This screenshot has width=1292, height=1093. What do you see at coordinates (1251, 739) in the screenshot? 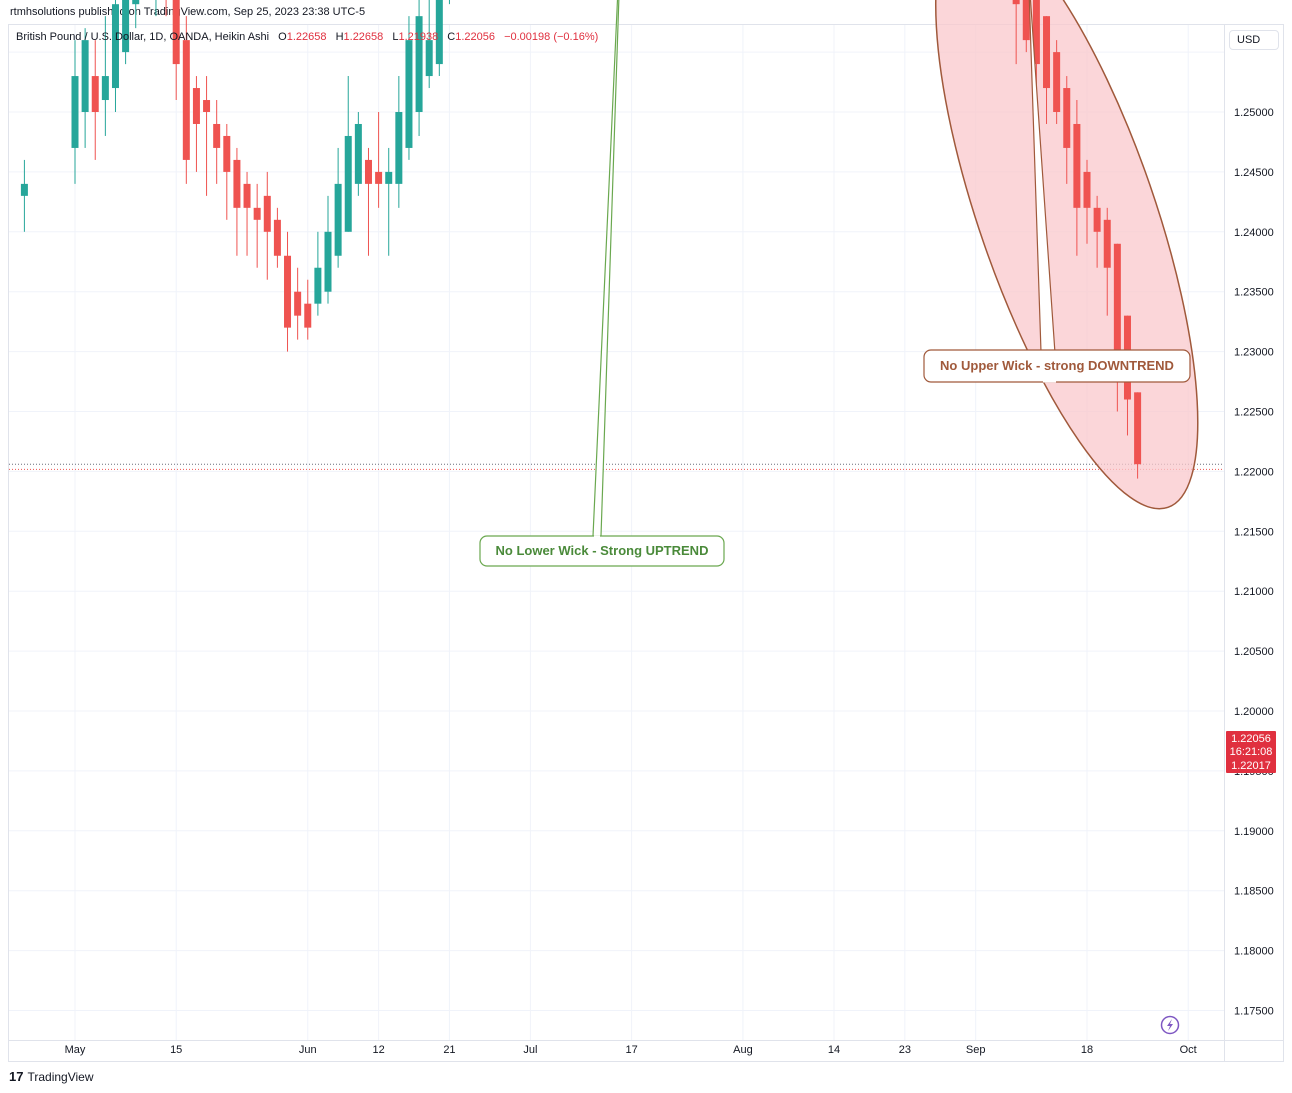
I see `last-price-label: 1.22056` at bounding box center [1251, 739].